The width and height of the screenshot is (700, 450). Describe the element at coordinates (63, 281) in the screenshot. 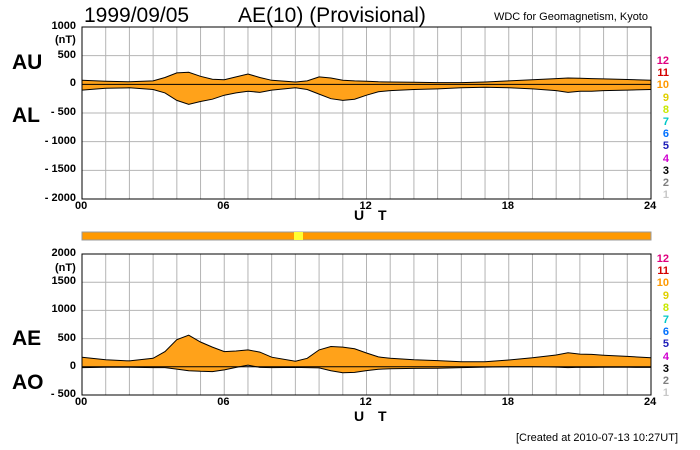

I see `bottom-y-tick-label: 1500` at that location.